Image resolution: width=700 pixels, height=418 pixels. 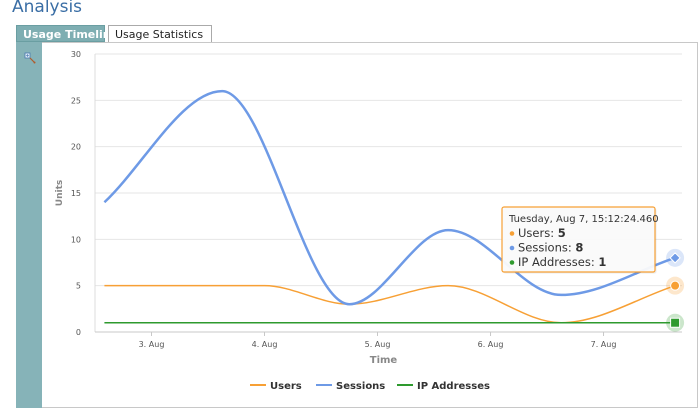 I want to click on svg-text: Users: 5, so click(x=542, y=233).